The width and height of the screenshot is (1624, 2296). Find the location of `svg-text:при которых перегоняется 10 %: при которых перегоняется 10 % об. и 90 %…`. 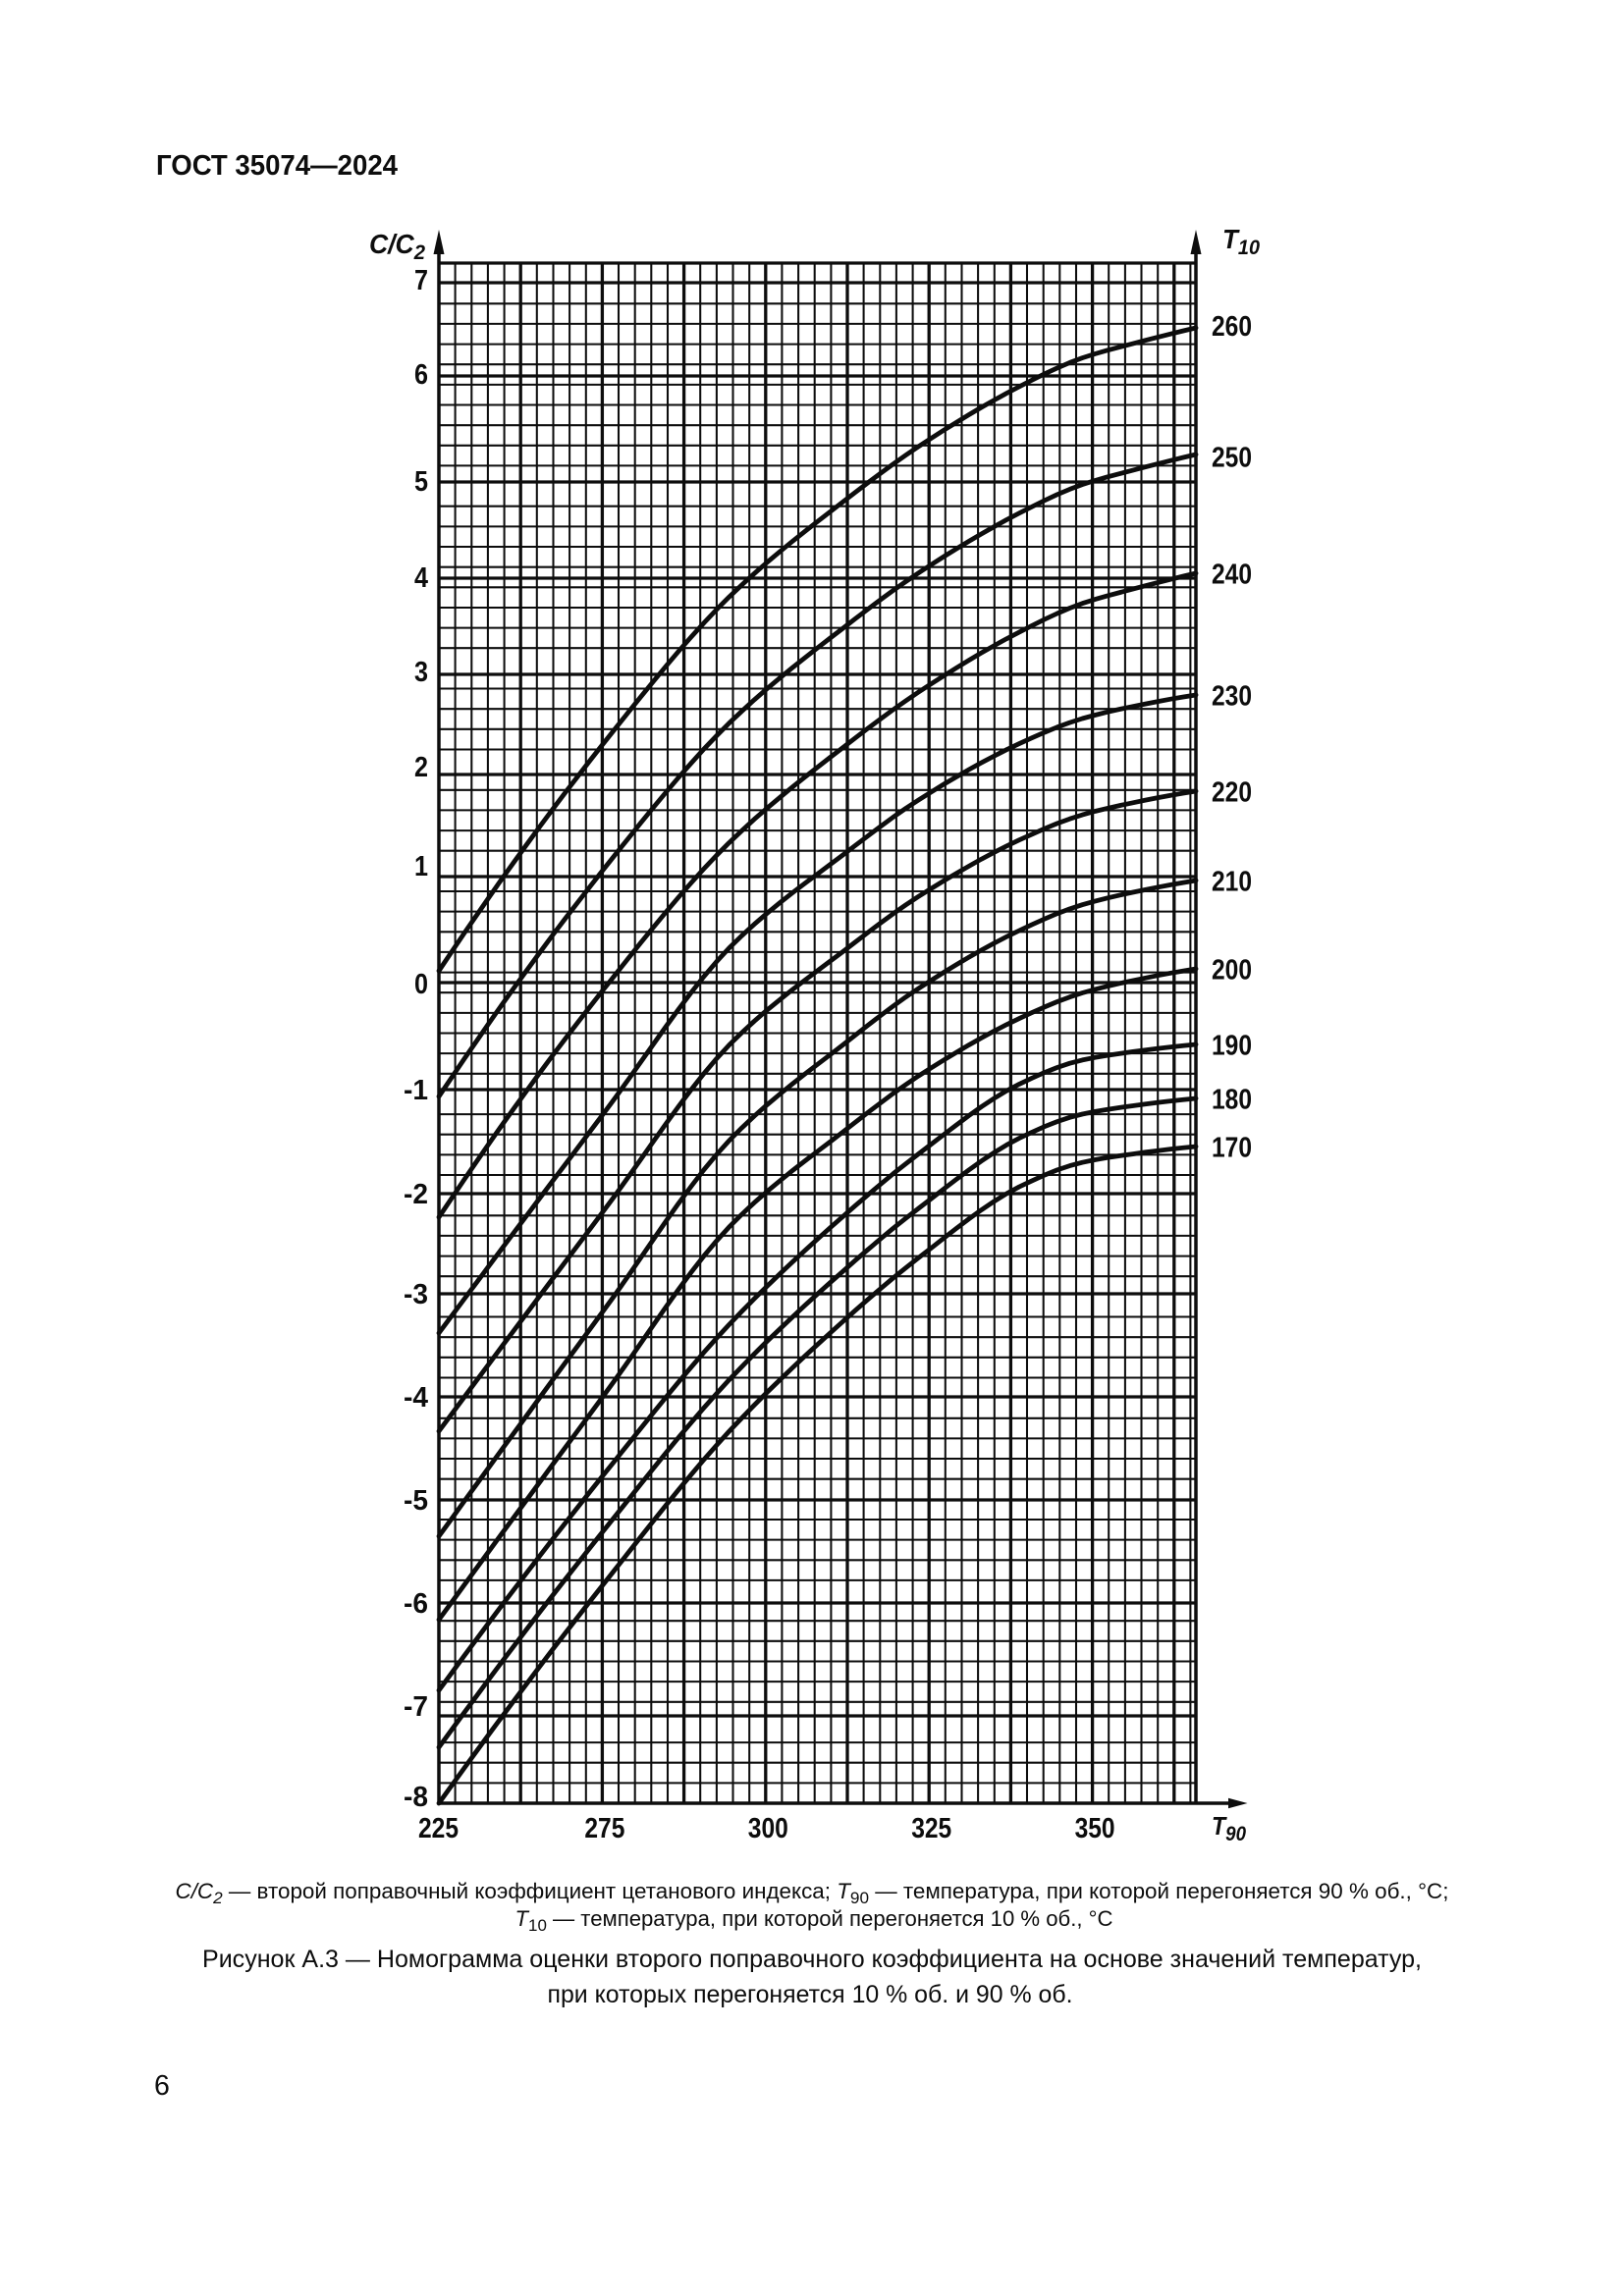

svg-text:при которых перегоняется 10 %: при которых перегоняется 10 % об. и 90 %… is located at coordinates (810, 1994).